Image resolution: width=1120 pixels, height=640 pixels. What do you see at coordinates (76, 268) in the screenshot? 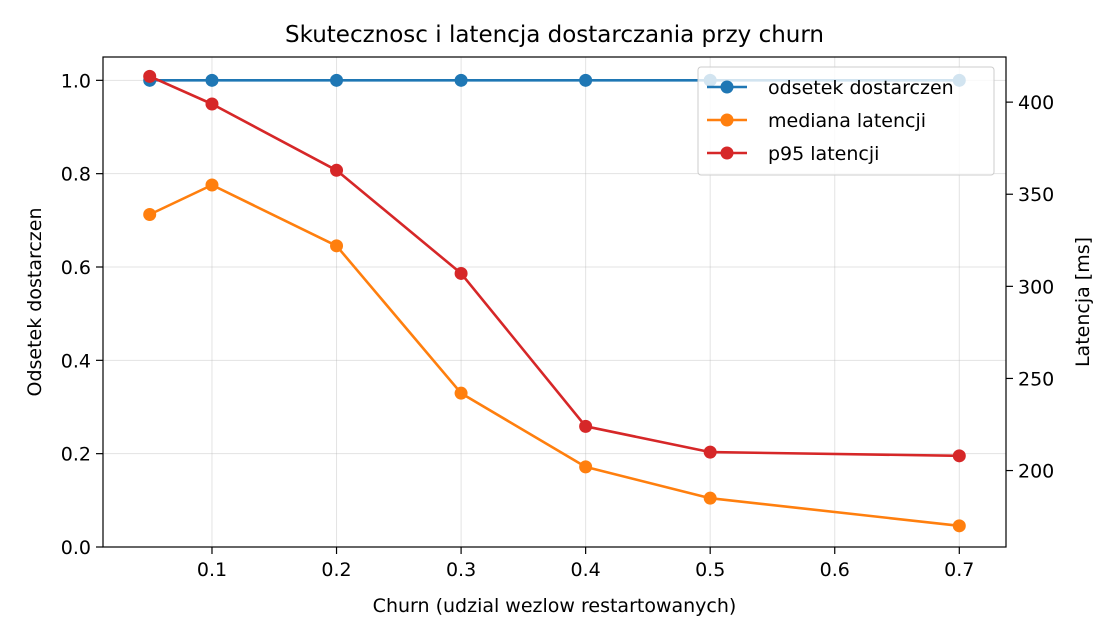
I see `y-left-tick-label: 0.6` at bounding box center [76, 268].